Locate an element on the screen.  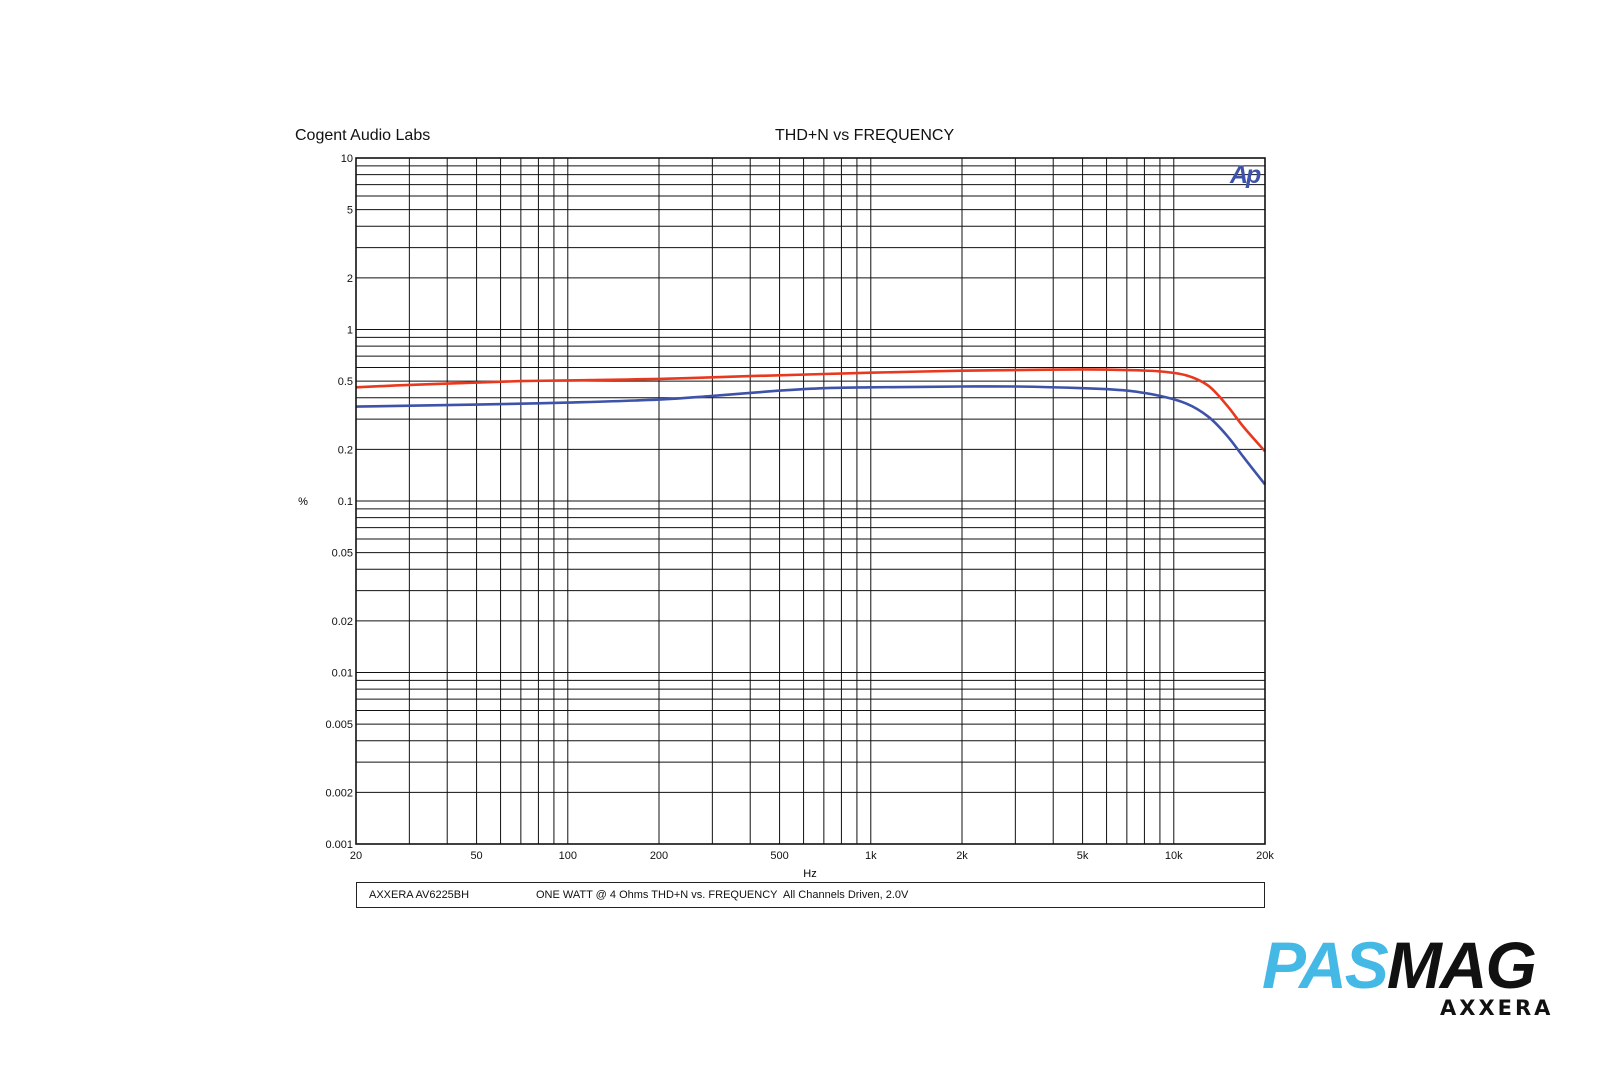
caption-box is located at coordinates (810, 895).